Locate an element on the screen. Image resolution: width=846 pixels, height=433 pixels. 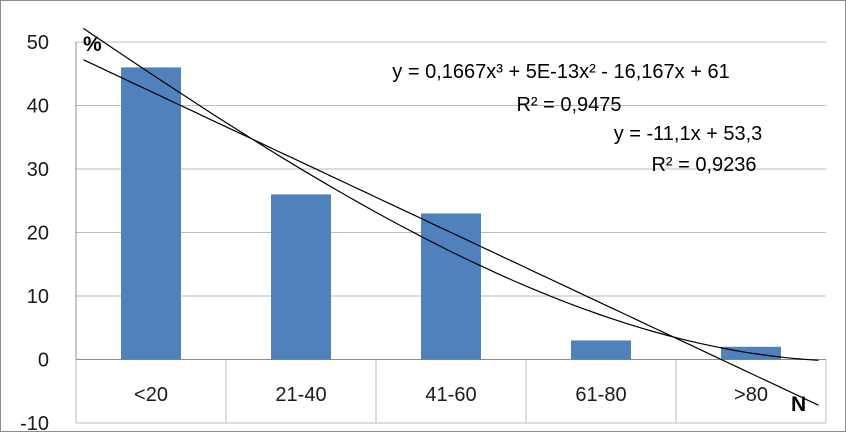
y-tick-label: 10 is located at coordinates (38, 297).